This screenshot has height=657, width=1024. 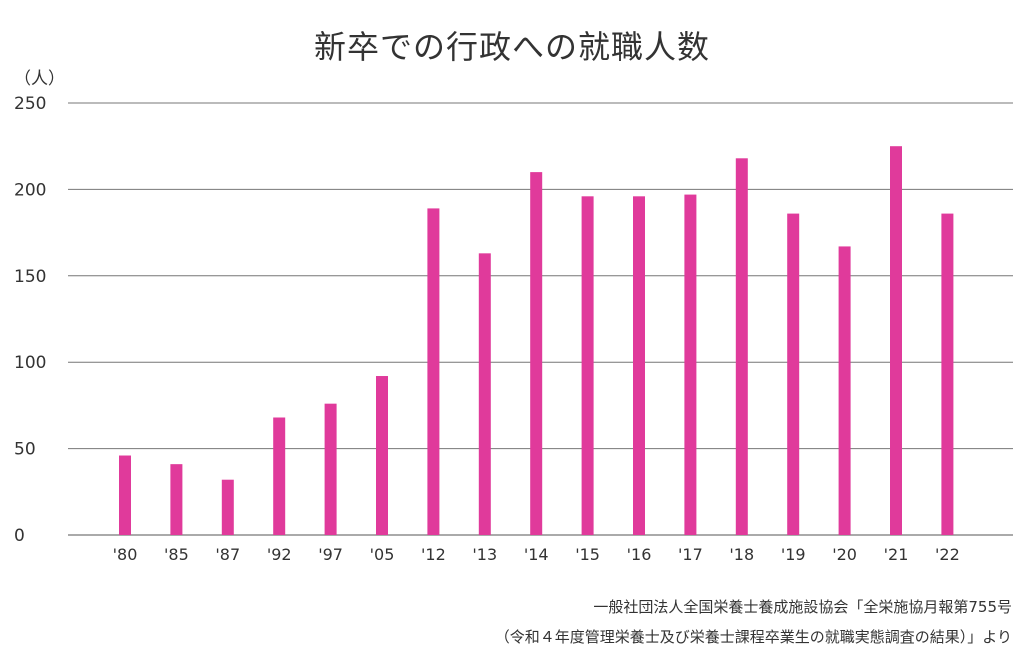 I want to click on x-tick-label: '13, so click(x=484, y=554).